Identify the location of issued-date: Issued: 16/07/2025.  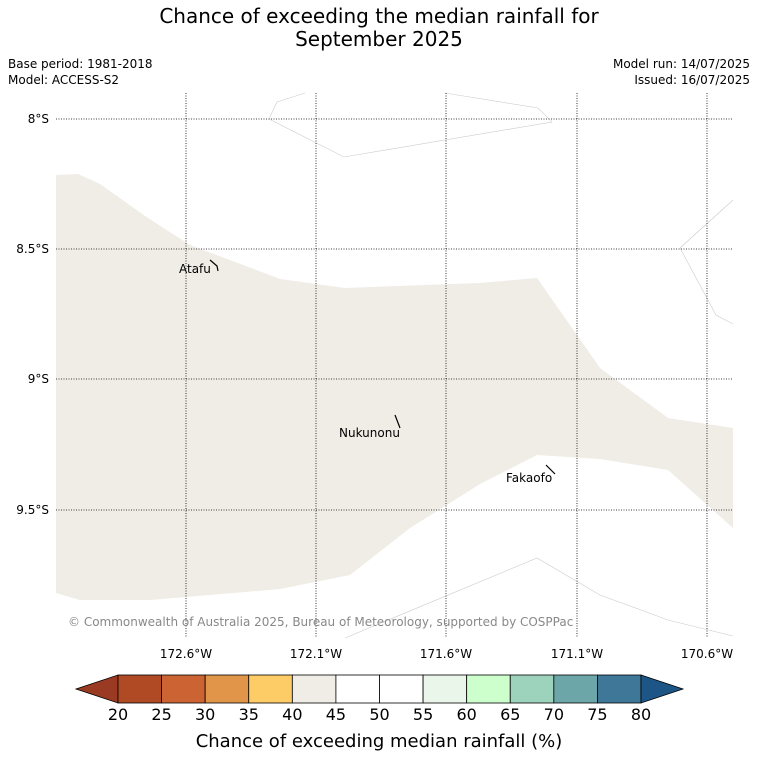
(692, 80).